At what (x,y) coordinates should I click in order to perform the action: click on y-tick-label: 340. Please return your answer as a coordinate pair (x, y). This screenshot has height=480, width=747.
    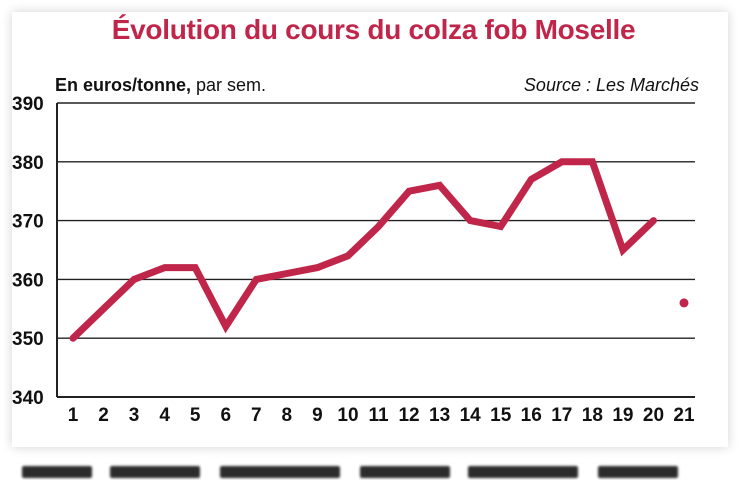
    Looking at the image, I should click on (28, 398).